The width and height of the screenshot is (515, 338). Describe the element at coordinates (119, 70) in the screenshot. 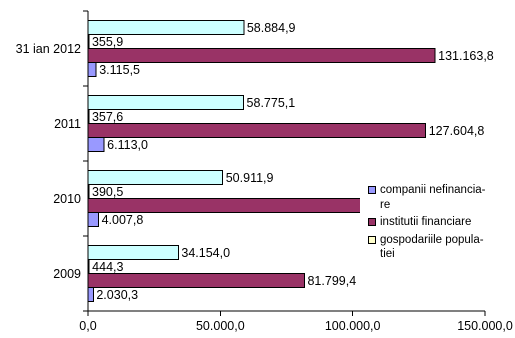

I see `data-label-companii-nefinancia-re-31-ian-2012: 3.115,5` at that location.